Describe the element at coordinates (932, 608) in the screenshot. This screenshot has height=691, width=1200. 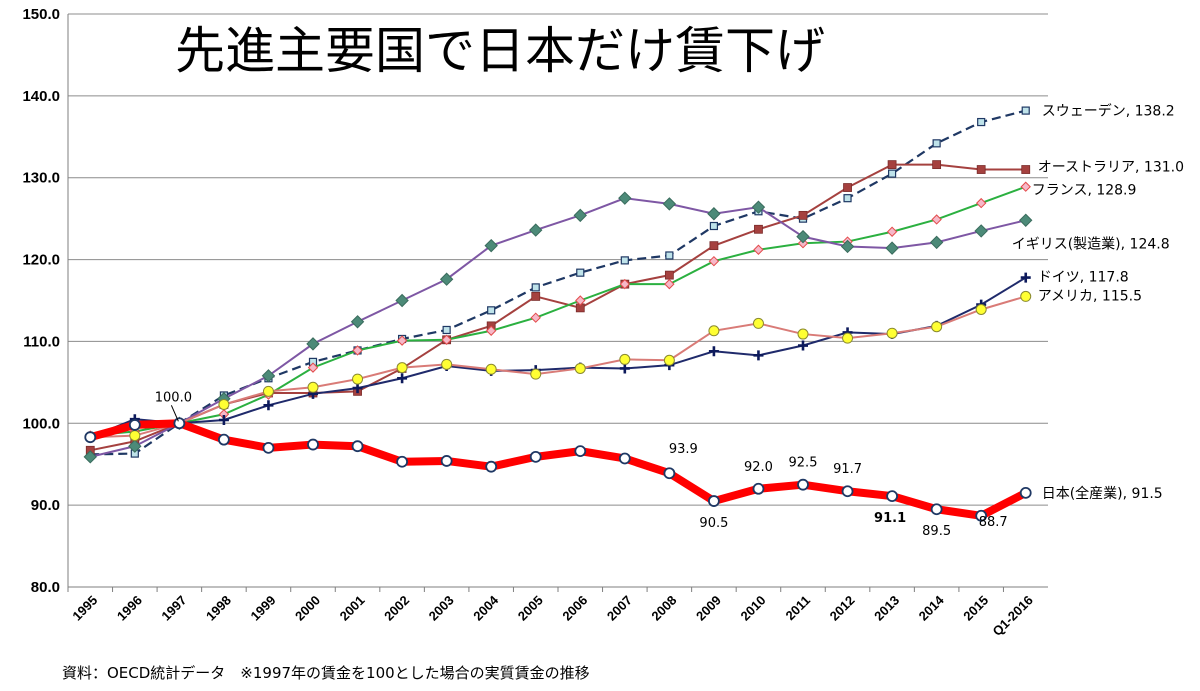
I see `x-tick-label: 2014` at that location.